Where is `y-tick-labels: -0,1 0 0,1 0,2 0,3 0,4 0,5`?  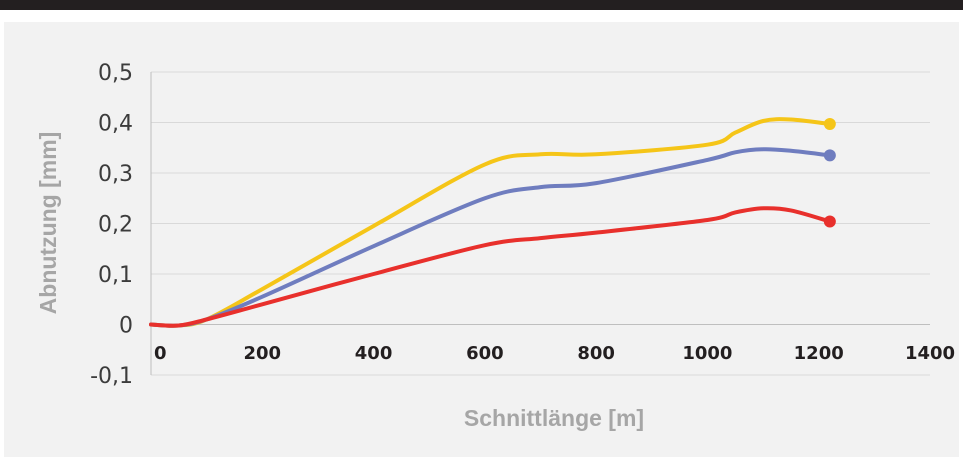
y-tick-labels: -0,1 0 0,1 0,2 0,3 0,4 0,5 is located at coordinates (111, 225).